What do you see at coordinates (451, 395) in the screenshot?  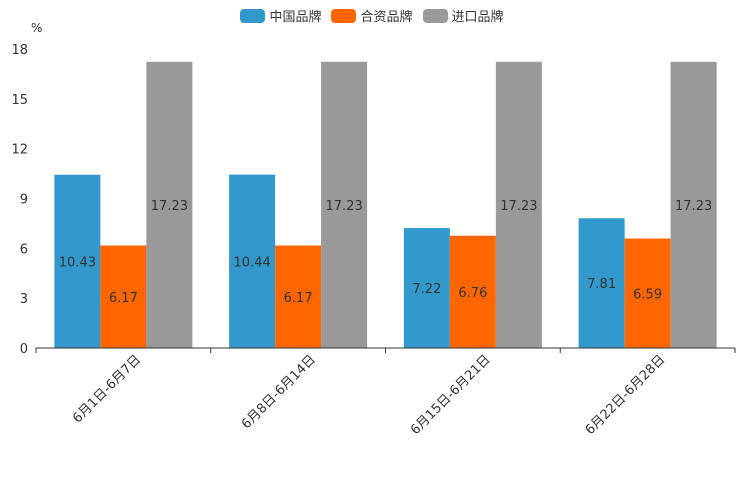 I see `x-tick-label: 6月15日-6月21日` at bounding box center [451, 395].